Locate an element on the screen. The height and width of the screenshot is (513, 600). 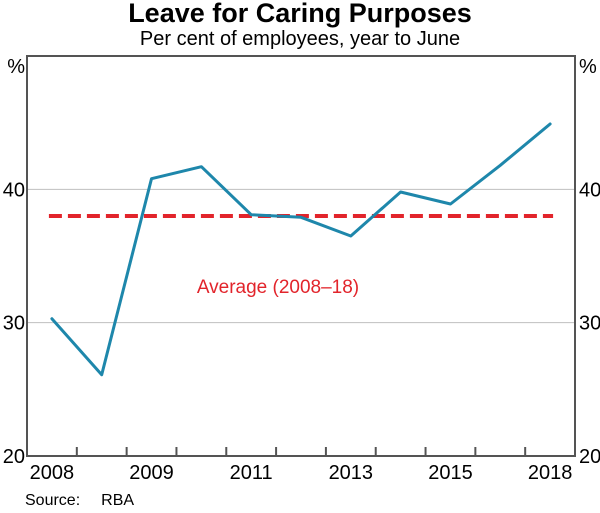
x-axis-label-2011: 2011 is located at coordinates (251, 473).